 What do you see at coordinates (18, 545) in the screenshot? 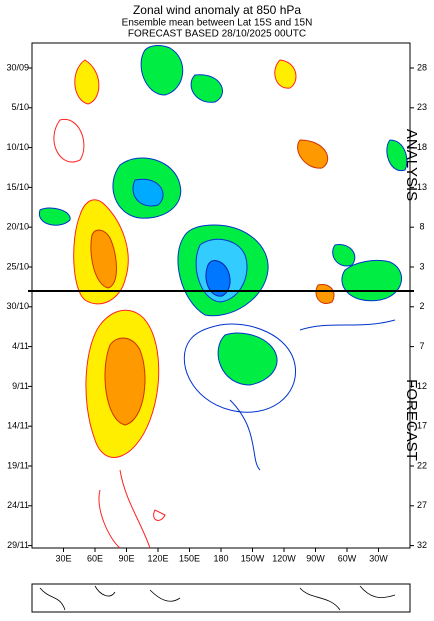
I see `y-tick-label: 29/11` at bounding box center [18, 545].